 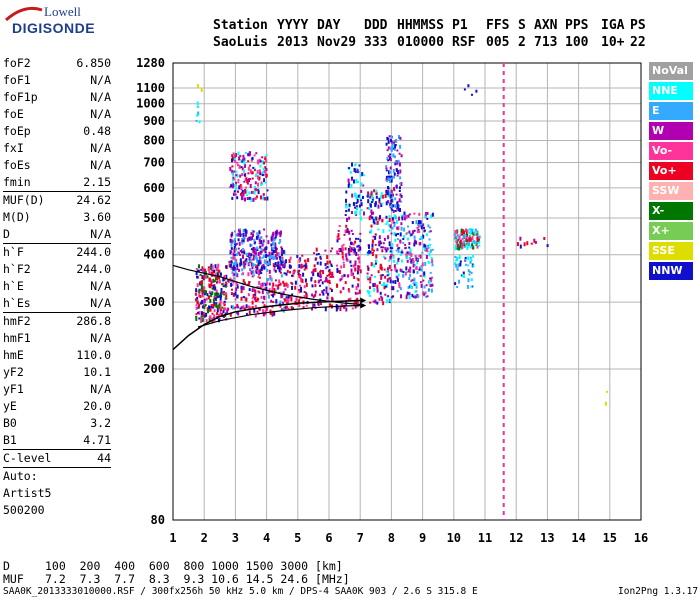 I want to click on param-value: 3.60, so click(x=97, y=217).